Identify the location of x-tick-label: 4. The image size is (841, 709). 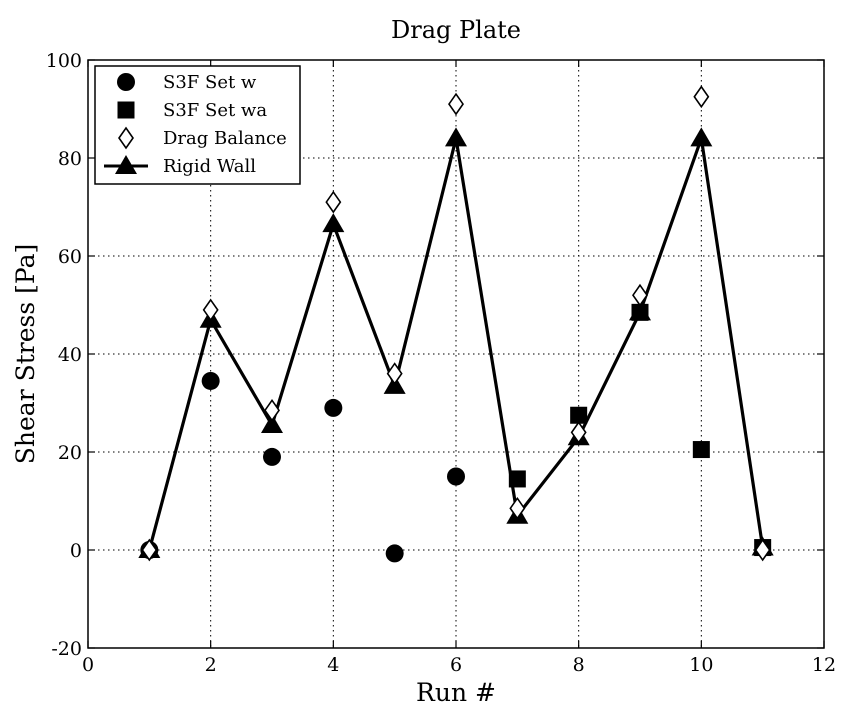
(333, 665).